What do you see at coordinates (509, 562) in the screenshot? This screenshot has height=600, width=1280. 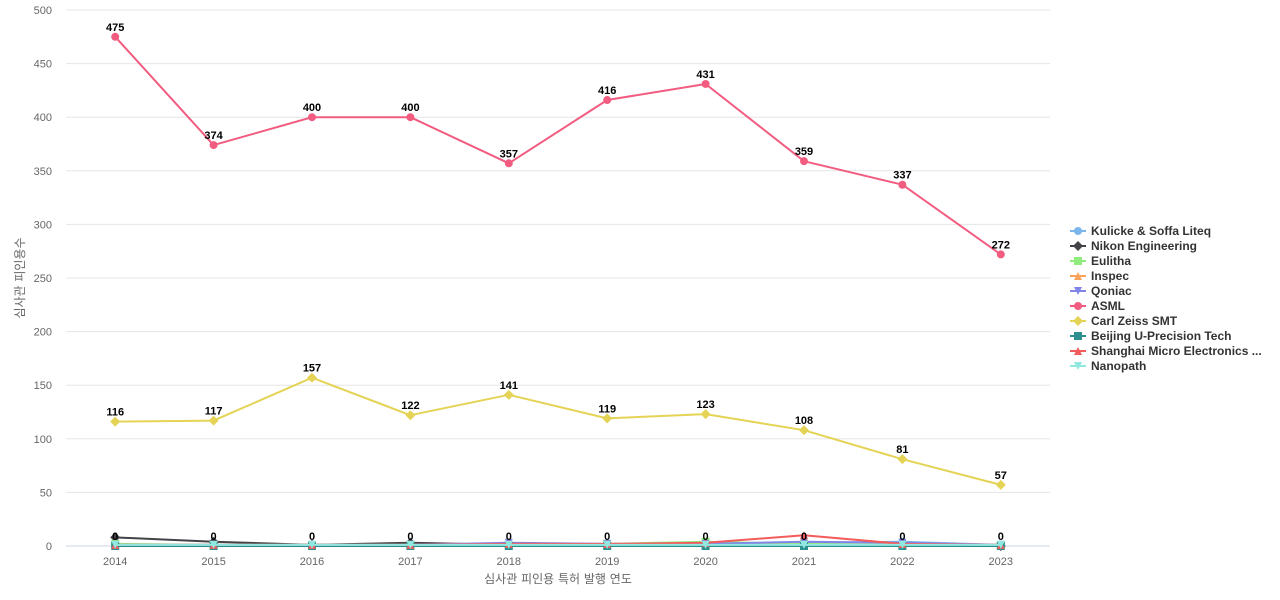 I see `x-tick-label: 2018` at bounding box center [509, 562].